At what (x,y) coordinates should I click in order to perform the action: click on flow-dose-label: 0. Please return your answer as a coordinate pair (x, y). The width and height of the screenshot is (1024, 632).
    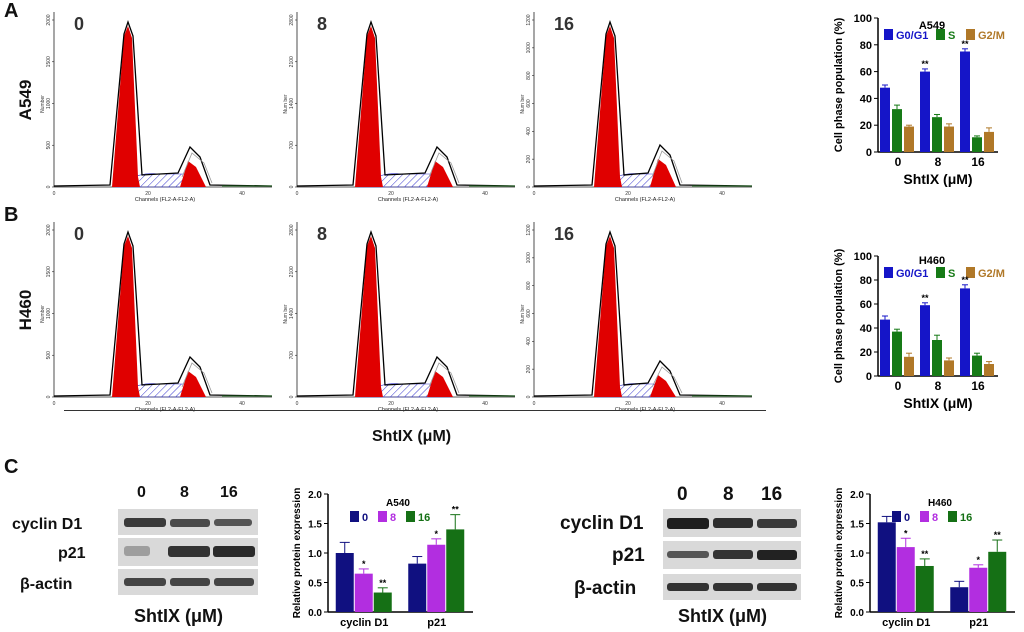
    Looking at the image, I should click on (79, 234).